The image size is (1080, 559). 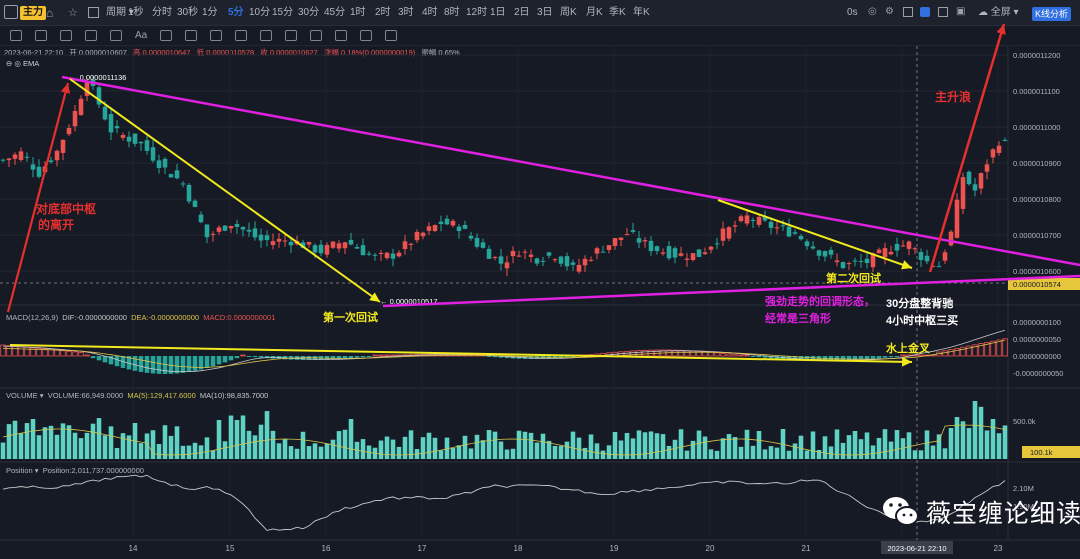 What do you see at coordinates (452, 12) in the screenshot?
I see `timeframe-13: 8时` at bounding box center [452, 12].